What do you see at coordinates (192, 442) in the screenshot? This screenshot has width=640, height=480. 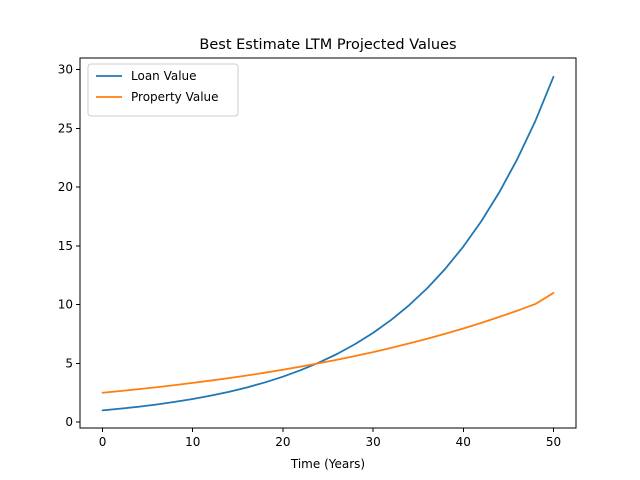 I see `x-tick-label: 10` at bounding box center [192, 442].